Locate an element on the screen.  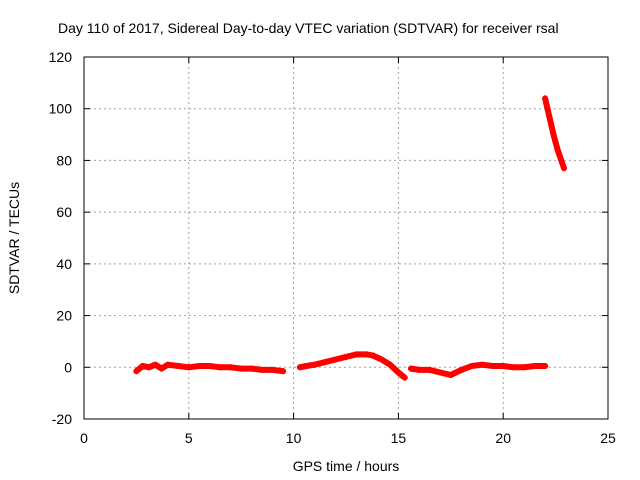
y-tick-label: 120 is located at coordinates (61, 57).